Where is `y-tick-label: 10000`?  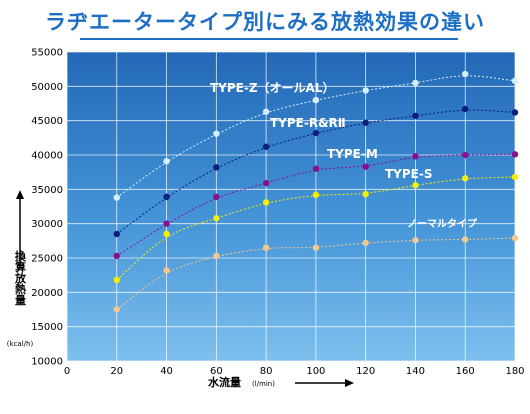 y-tick-label: 10000 is located at coordinates (47, 362).